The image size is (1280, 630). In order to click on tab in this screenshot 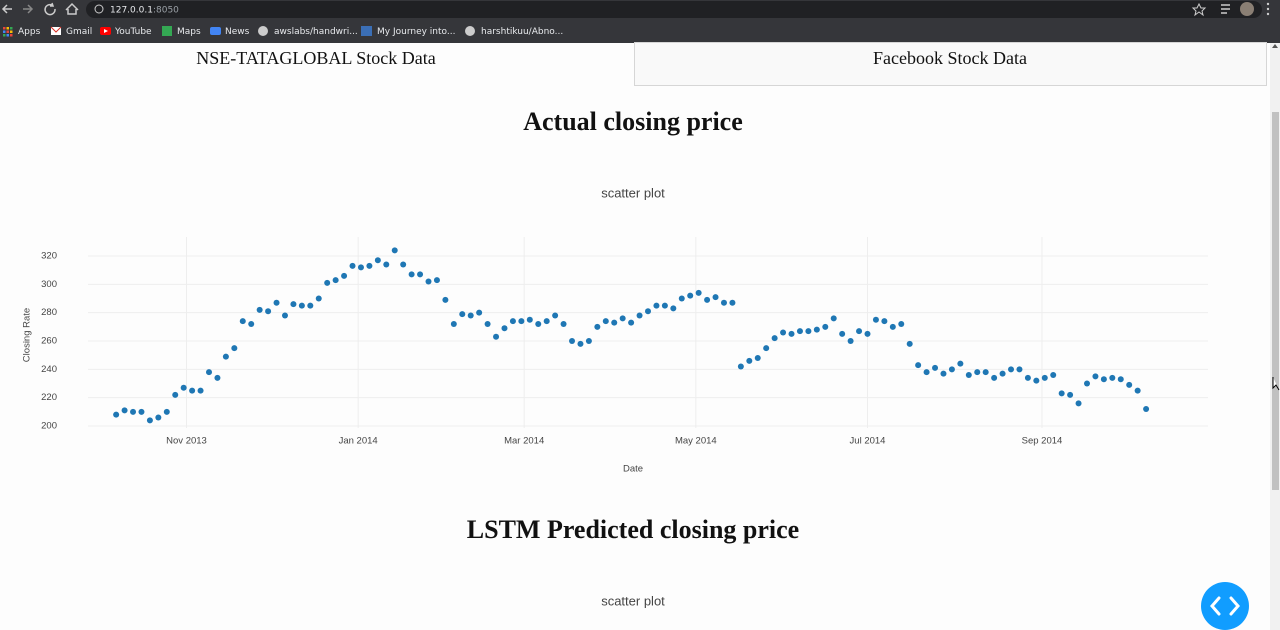, I will do `click(950, 64)`.